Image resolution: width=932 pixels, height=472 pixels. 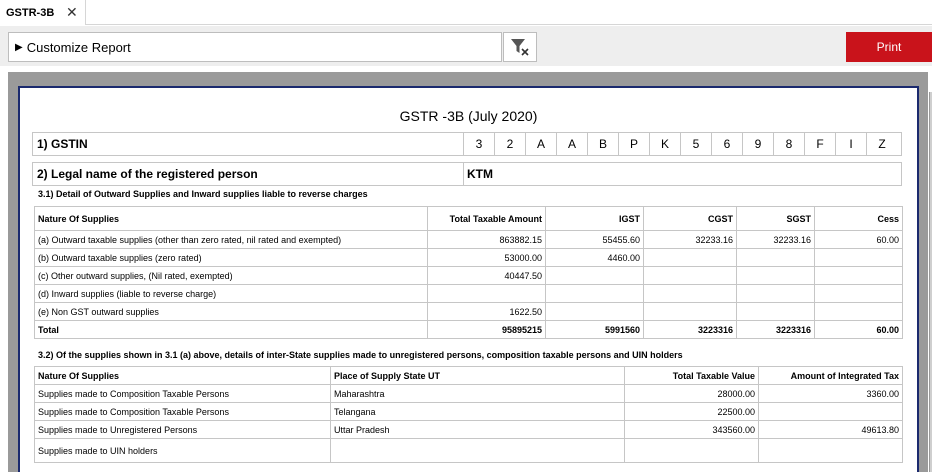 I want to click on toolbar: ▶ Customize Report Print, so click(x=466, y=46).